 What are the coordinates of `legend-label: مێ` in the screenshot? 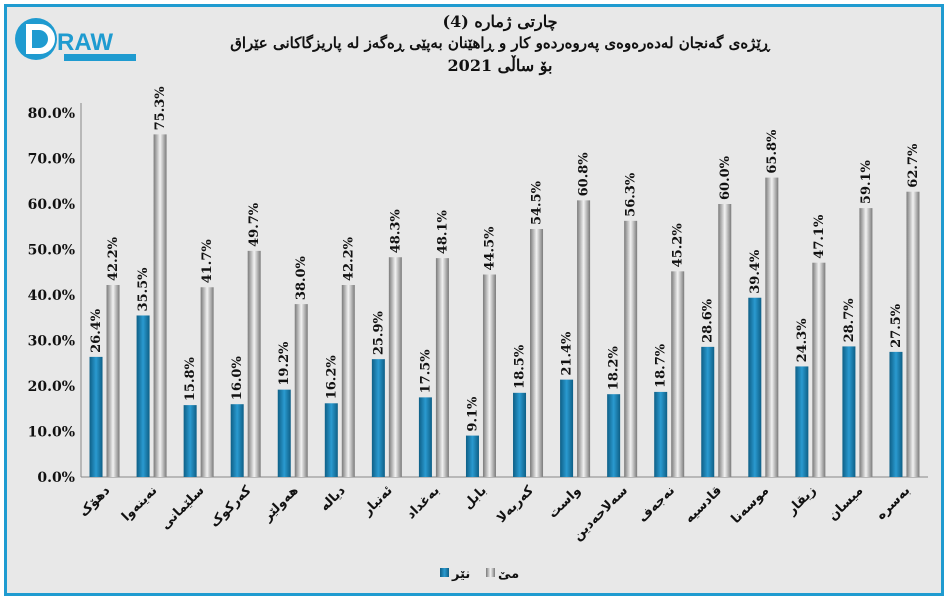 It's located at (508, 574).